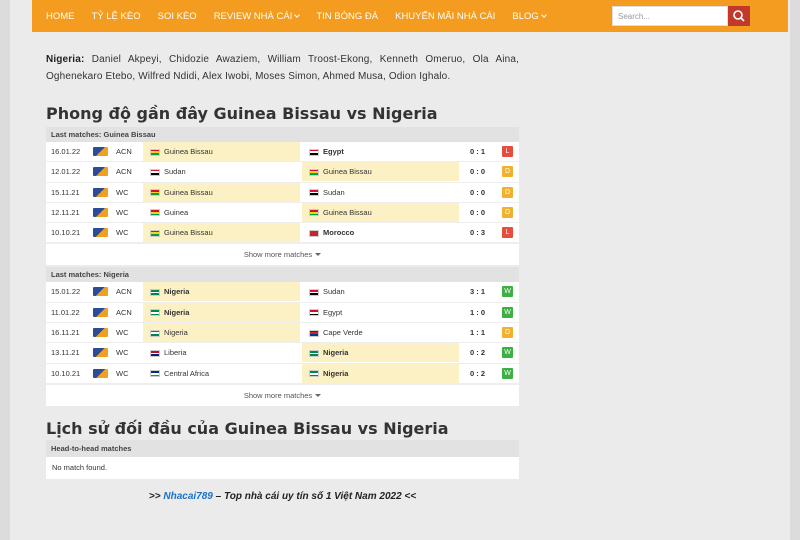 The width and height of the screenshot is (800, 540). Describe the element at coordinates (478, 192) in the screenshot. I see `score: 0` at that location.